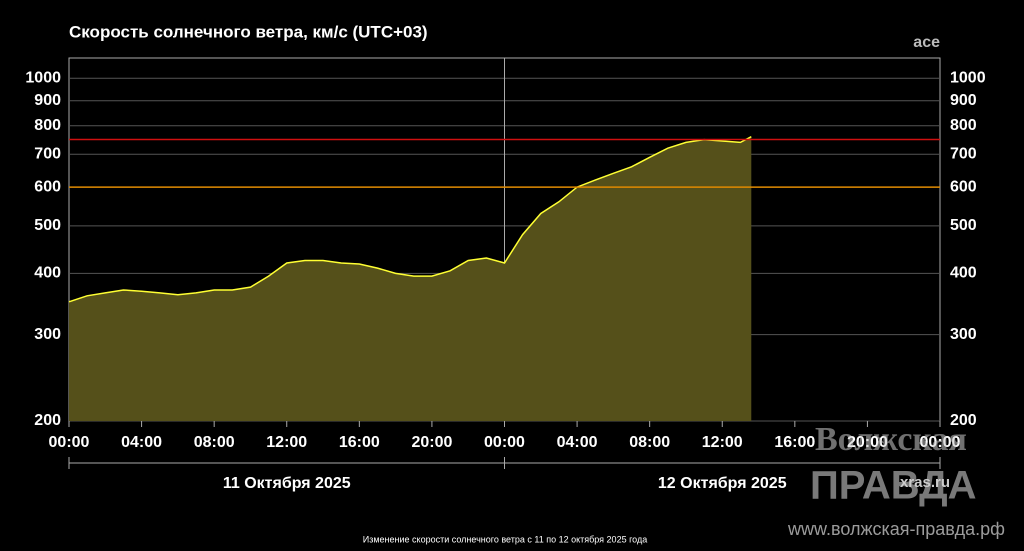 Image resolution: width=1024 pixels, height=551 pixels. Describe the element at coordinates (47, 153) in the screenshot. I see `y-tick-label: 700` at that location.